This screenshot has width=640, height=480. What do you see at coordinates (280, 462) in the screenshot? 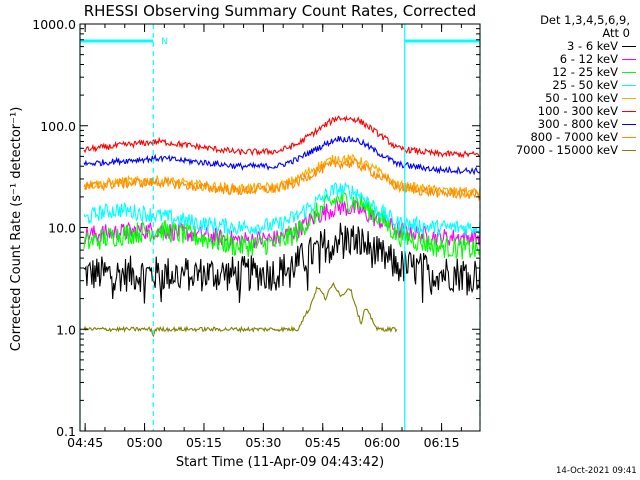
I see `x-axis-label: Start Time (11-Apr-09 04:43:42)` at bounding box center [280, 462].